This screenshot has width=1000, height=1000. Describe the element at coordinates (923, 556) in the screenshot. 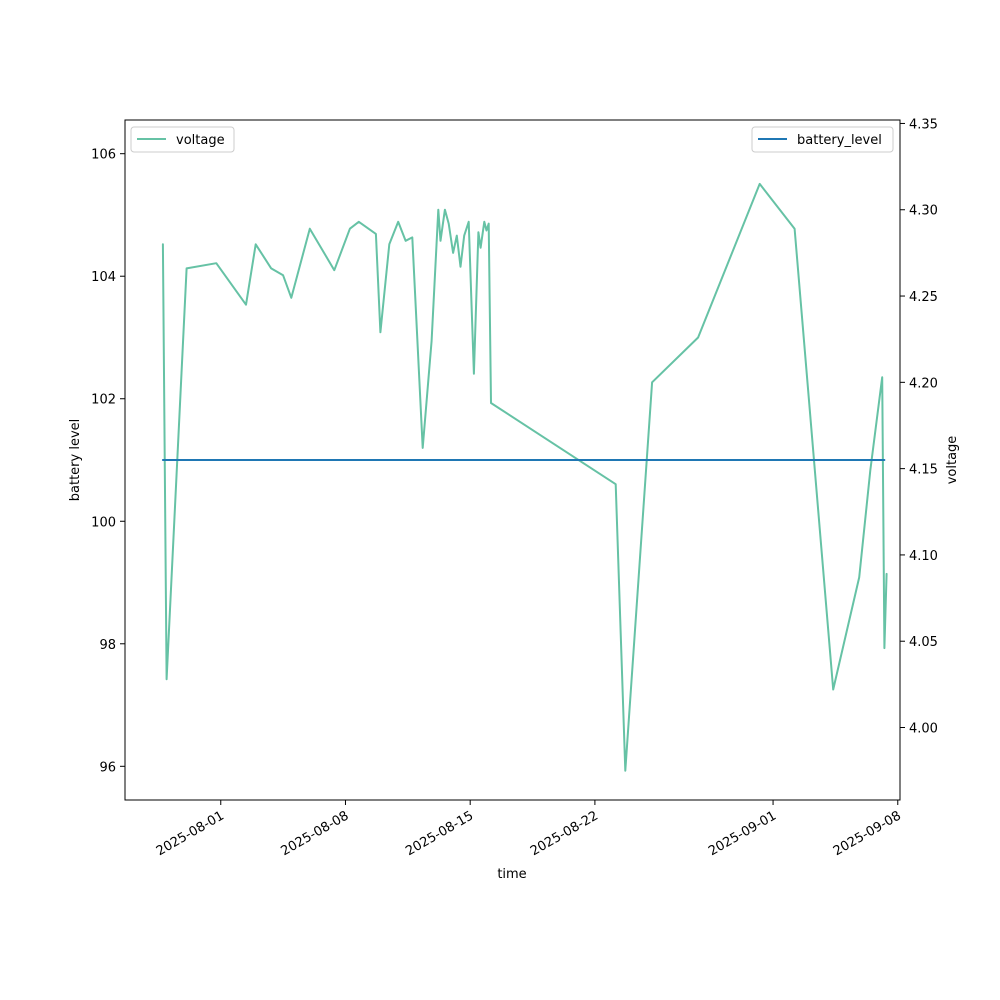

I see `y-right-tick-label: 4.10` at that location.